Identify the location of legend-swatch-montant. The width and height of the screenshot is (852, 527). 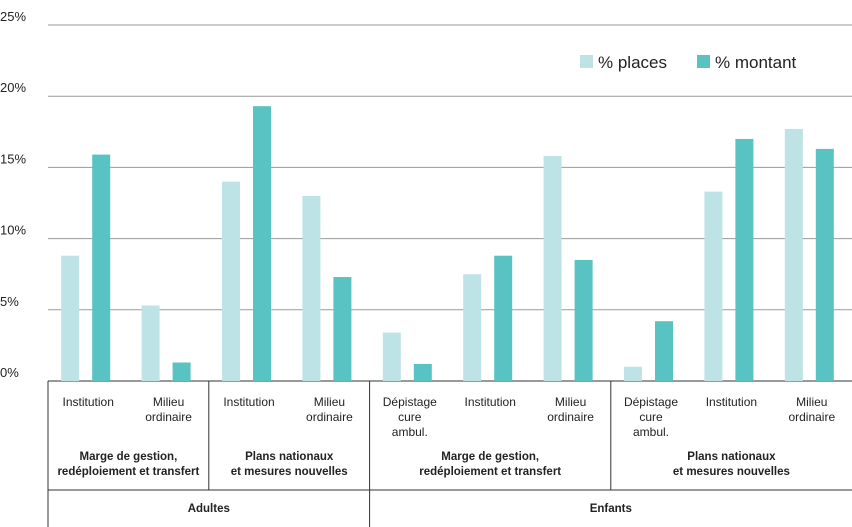
(703, 61).